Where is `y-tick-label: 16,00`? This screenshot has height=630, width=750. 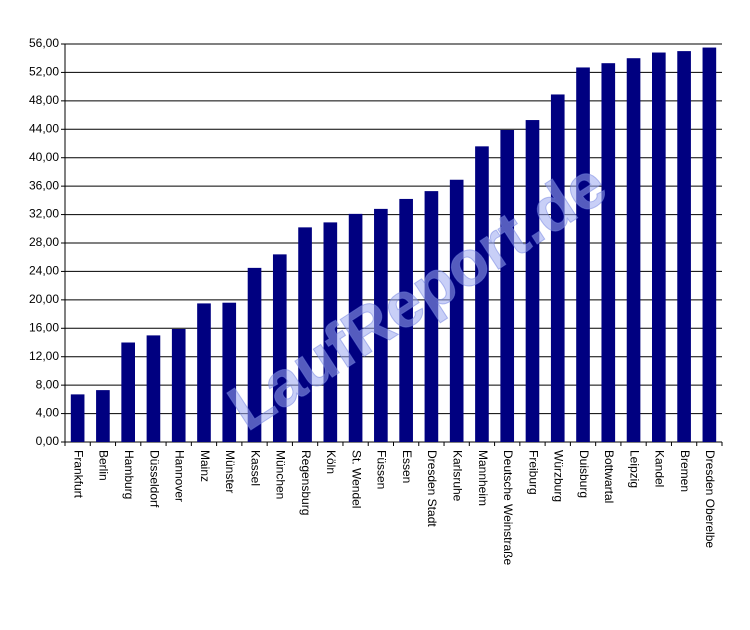 y-tick-label: 16,00 is located at coordinates (44, 327).